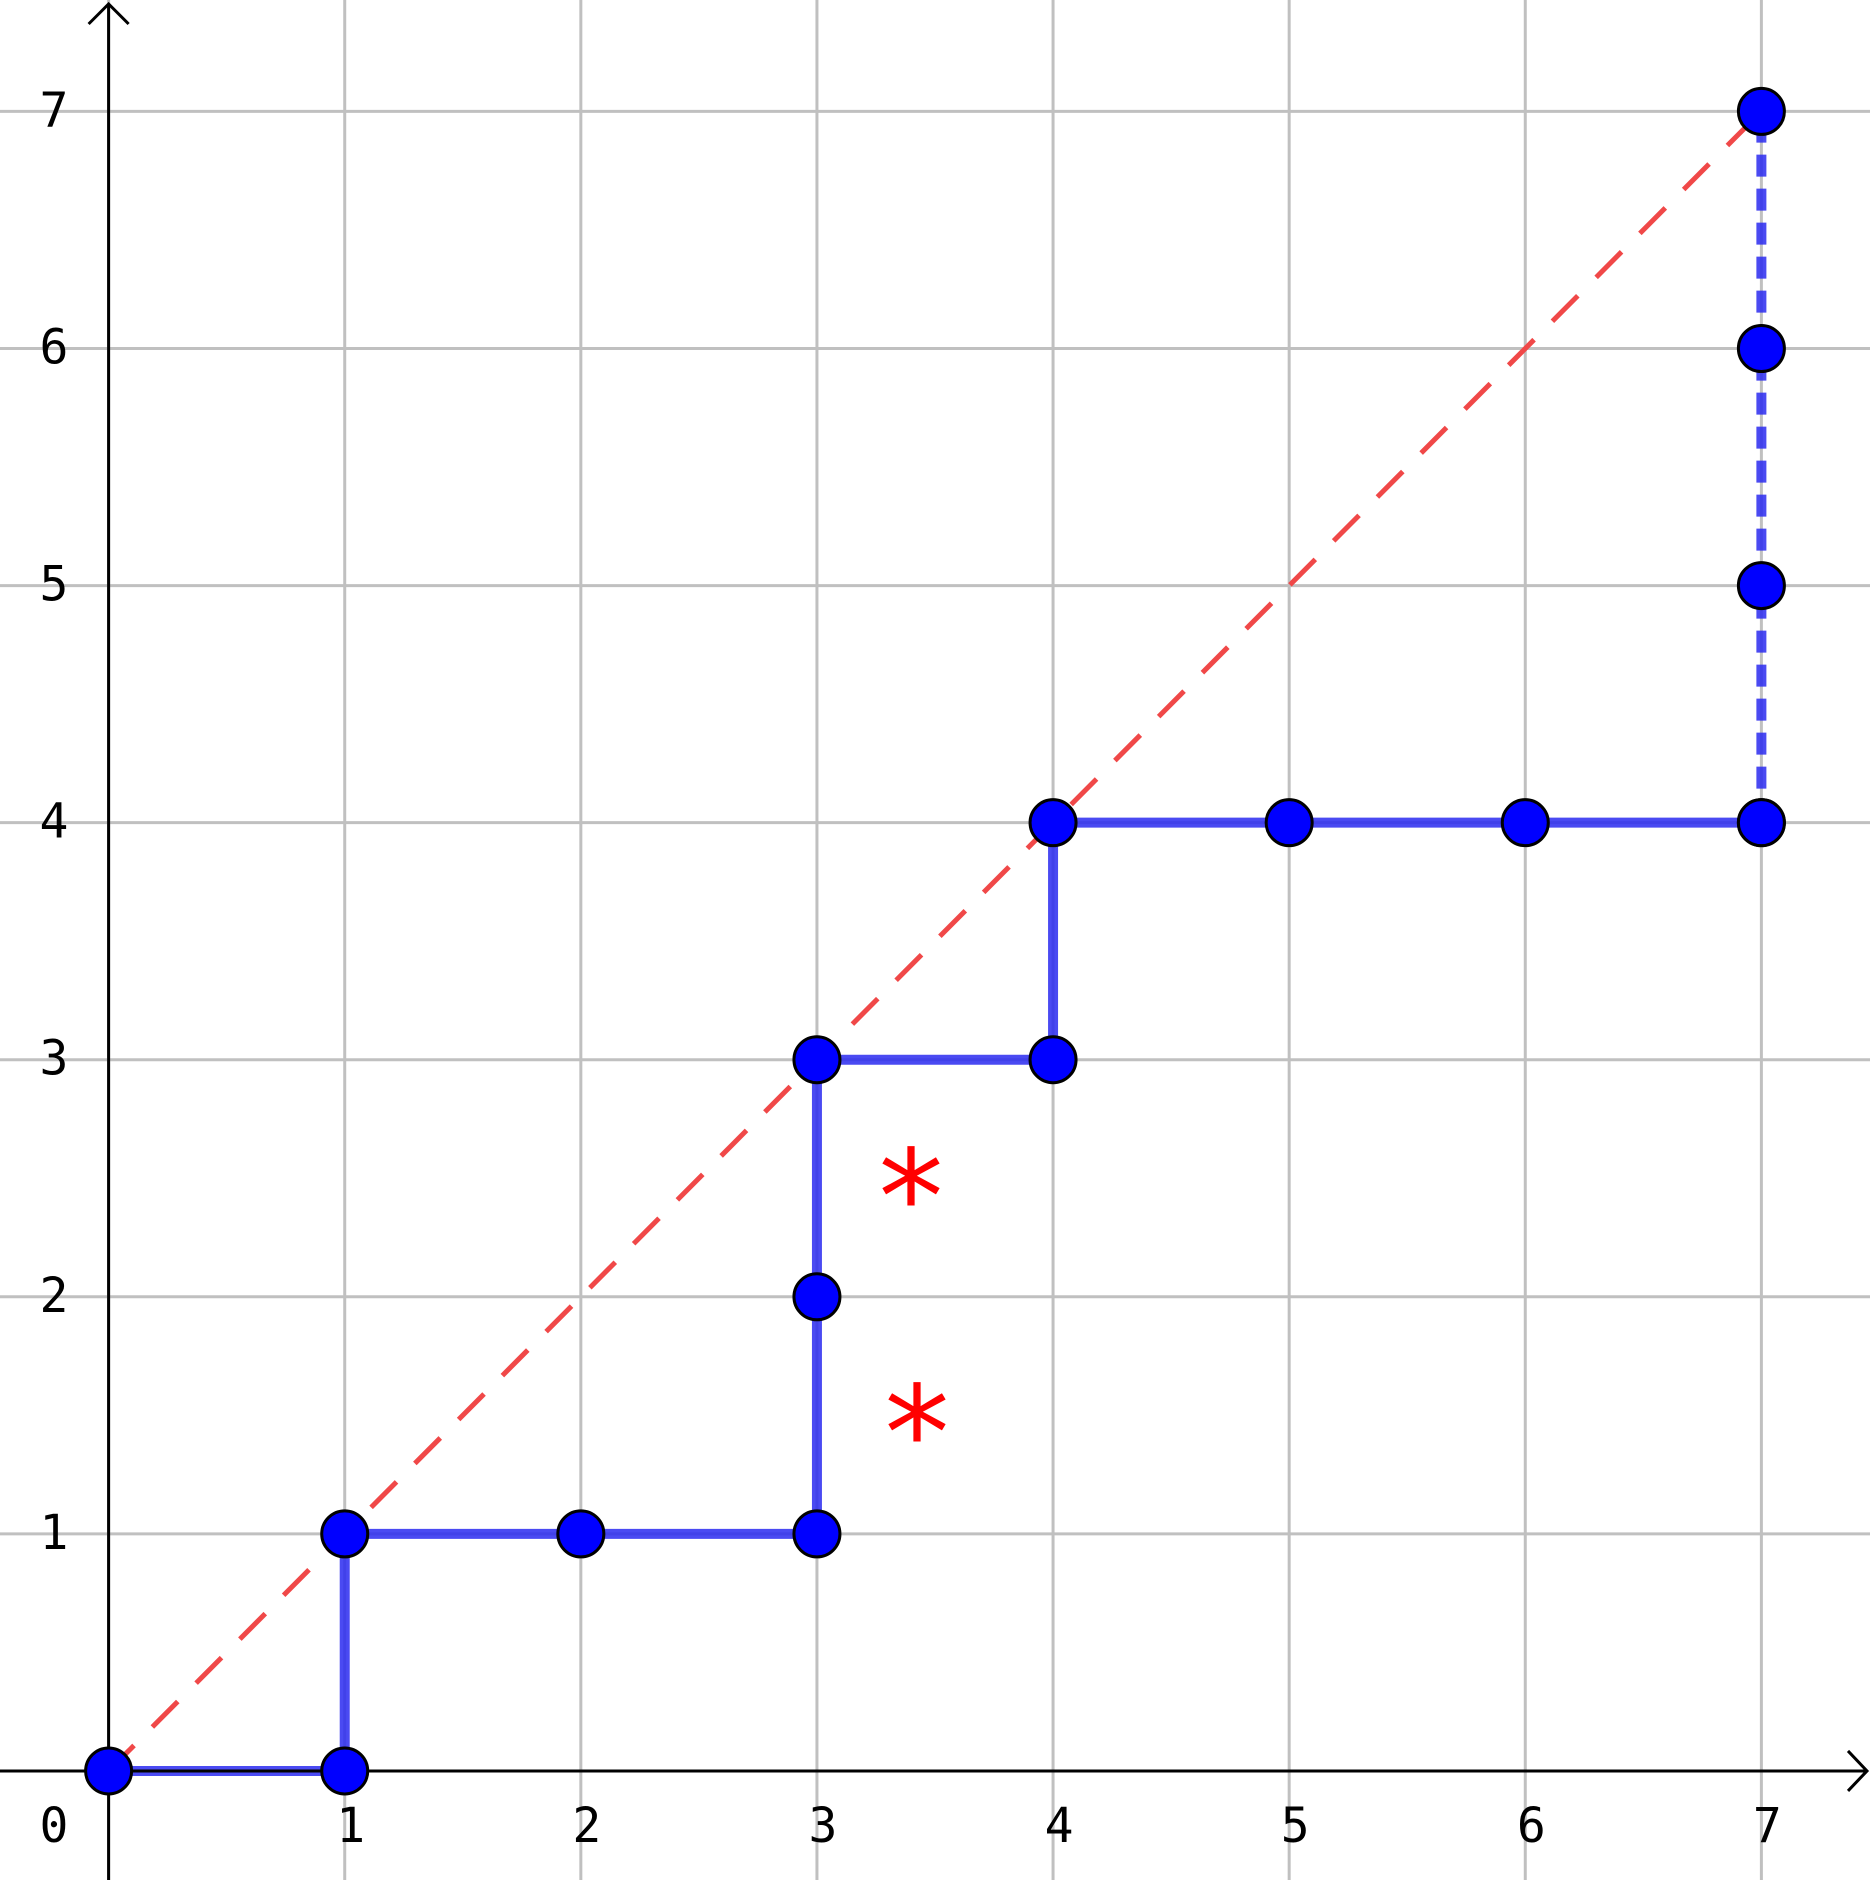 This screenshot has width=1870, height=1880. I want to click on x-axis-arrow, so click(1858, 1770).